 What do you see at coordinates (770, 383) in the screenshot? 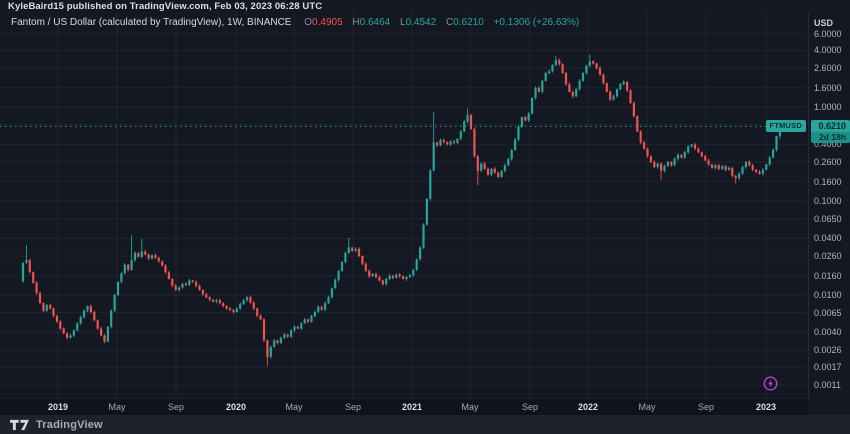
I see `idea-marker` at bounding box center [770, 383].